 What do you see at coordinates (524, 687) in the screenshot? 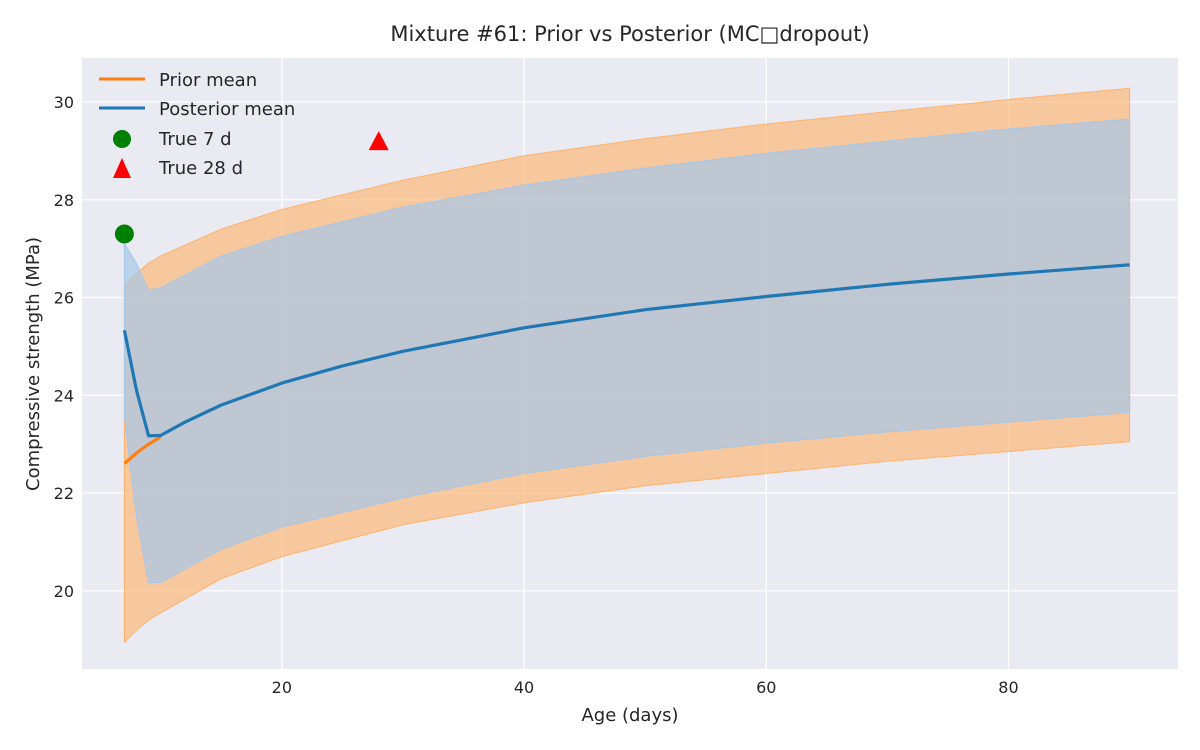
I see `x-tick-label: 40` at bounding box center [524, 687].